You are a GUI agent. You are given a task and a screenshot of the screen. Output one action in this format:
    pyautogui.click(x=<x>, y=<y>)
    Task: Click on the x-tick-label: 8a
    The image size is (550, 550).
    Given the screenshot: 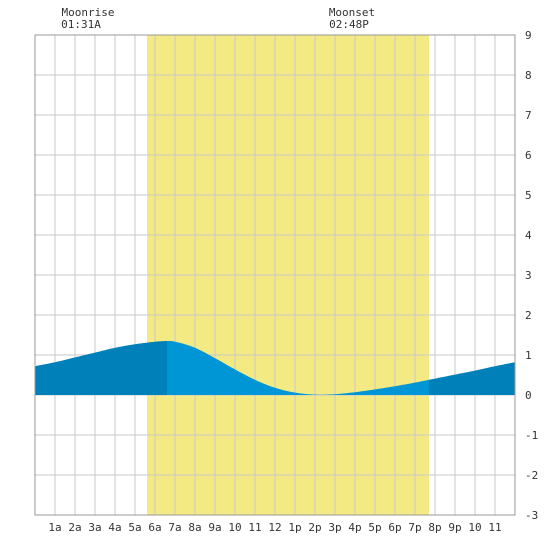 What is the action you would take?
    pyautogui.click(x=194, y=527)
    